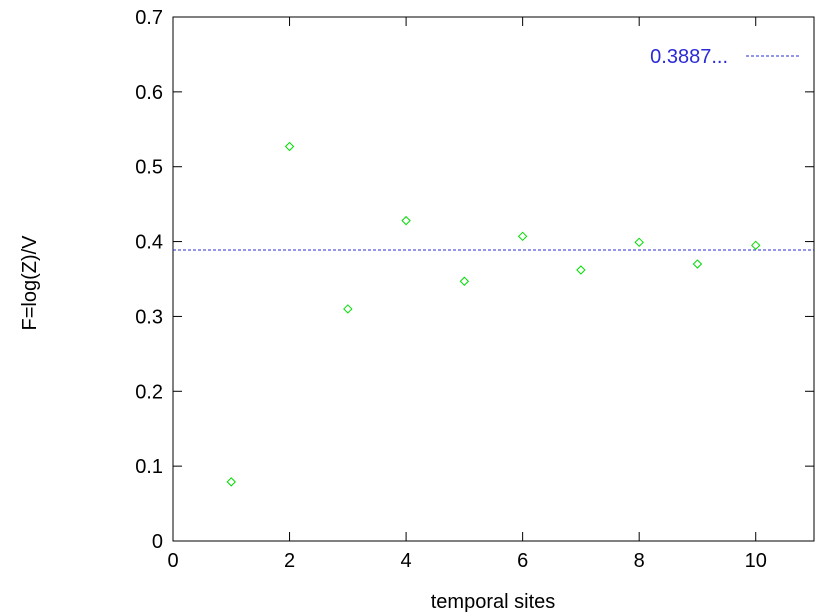 This screenshot has width=816, height=616. What do you see at coordinates (149, 18) in the screenshot?
I see `y-tick-label: 0.7` at bounding box center [149, 18].